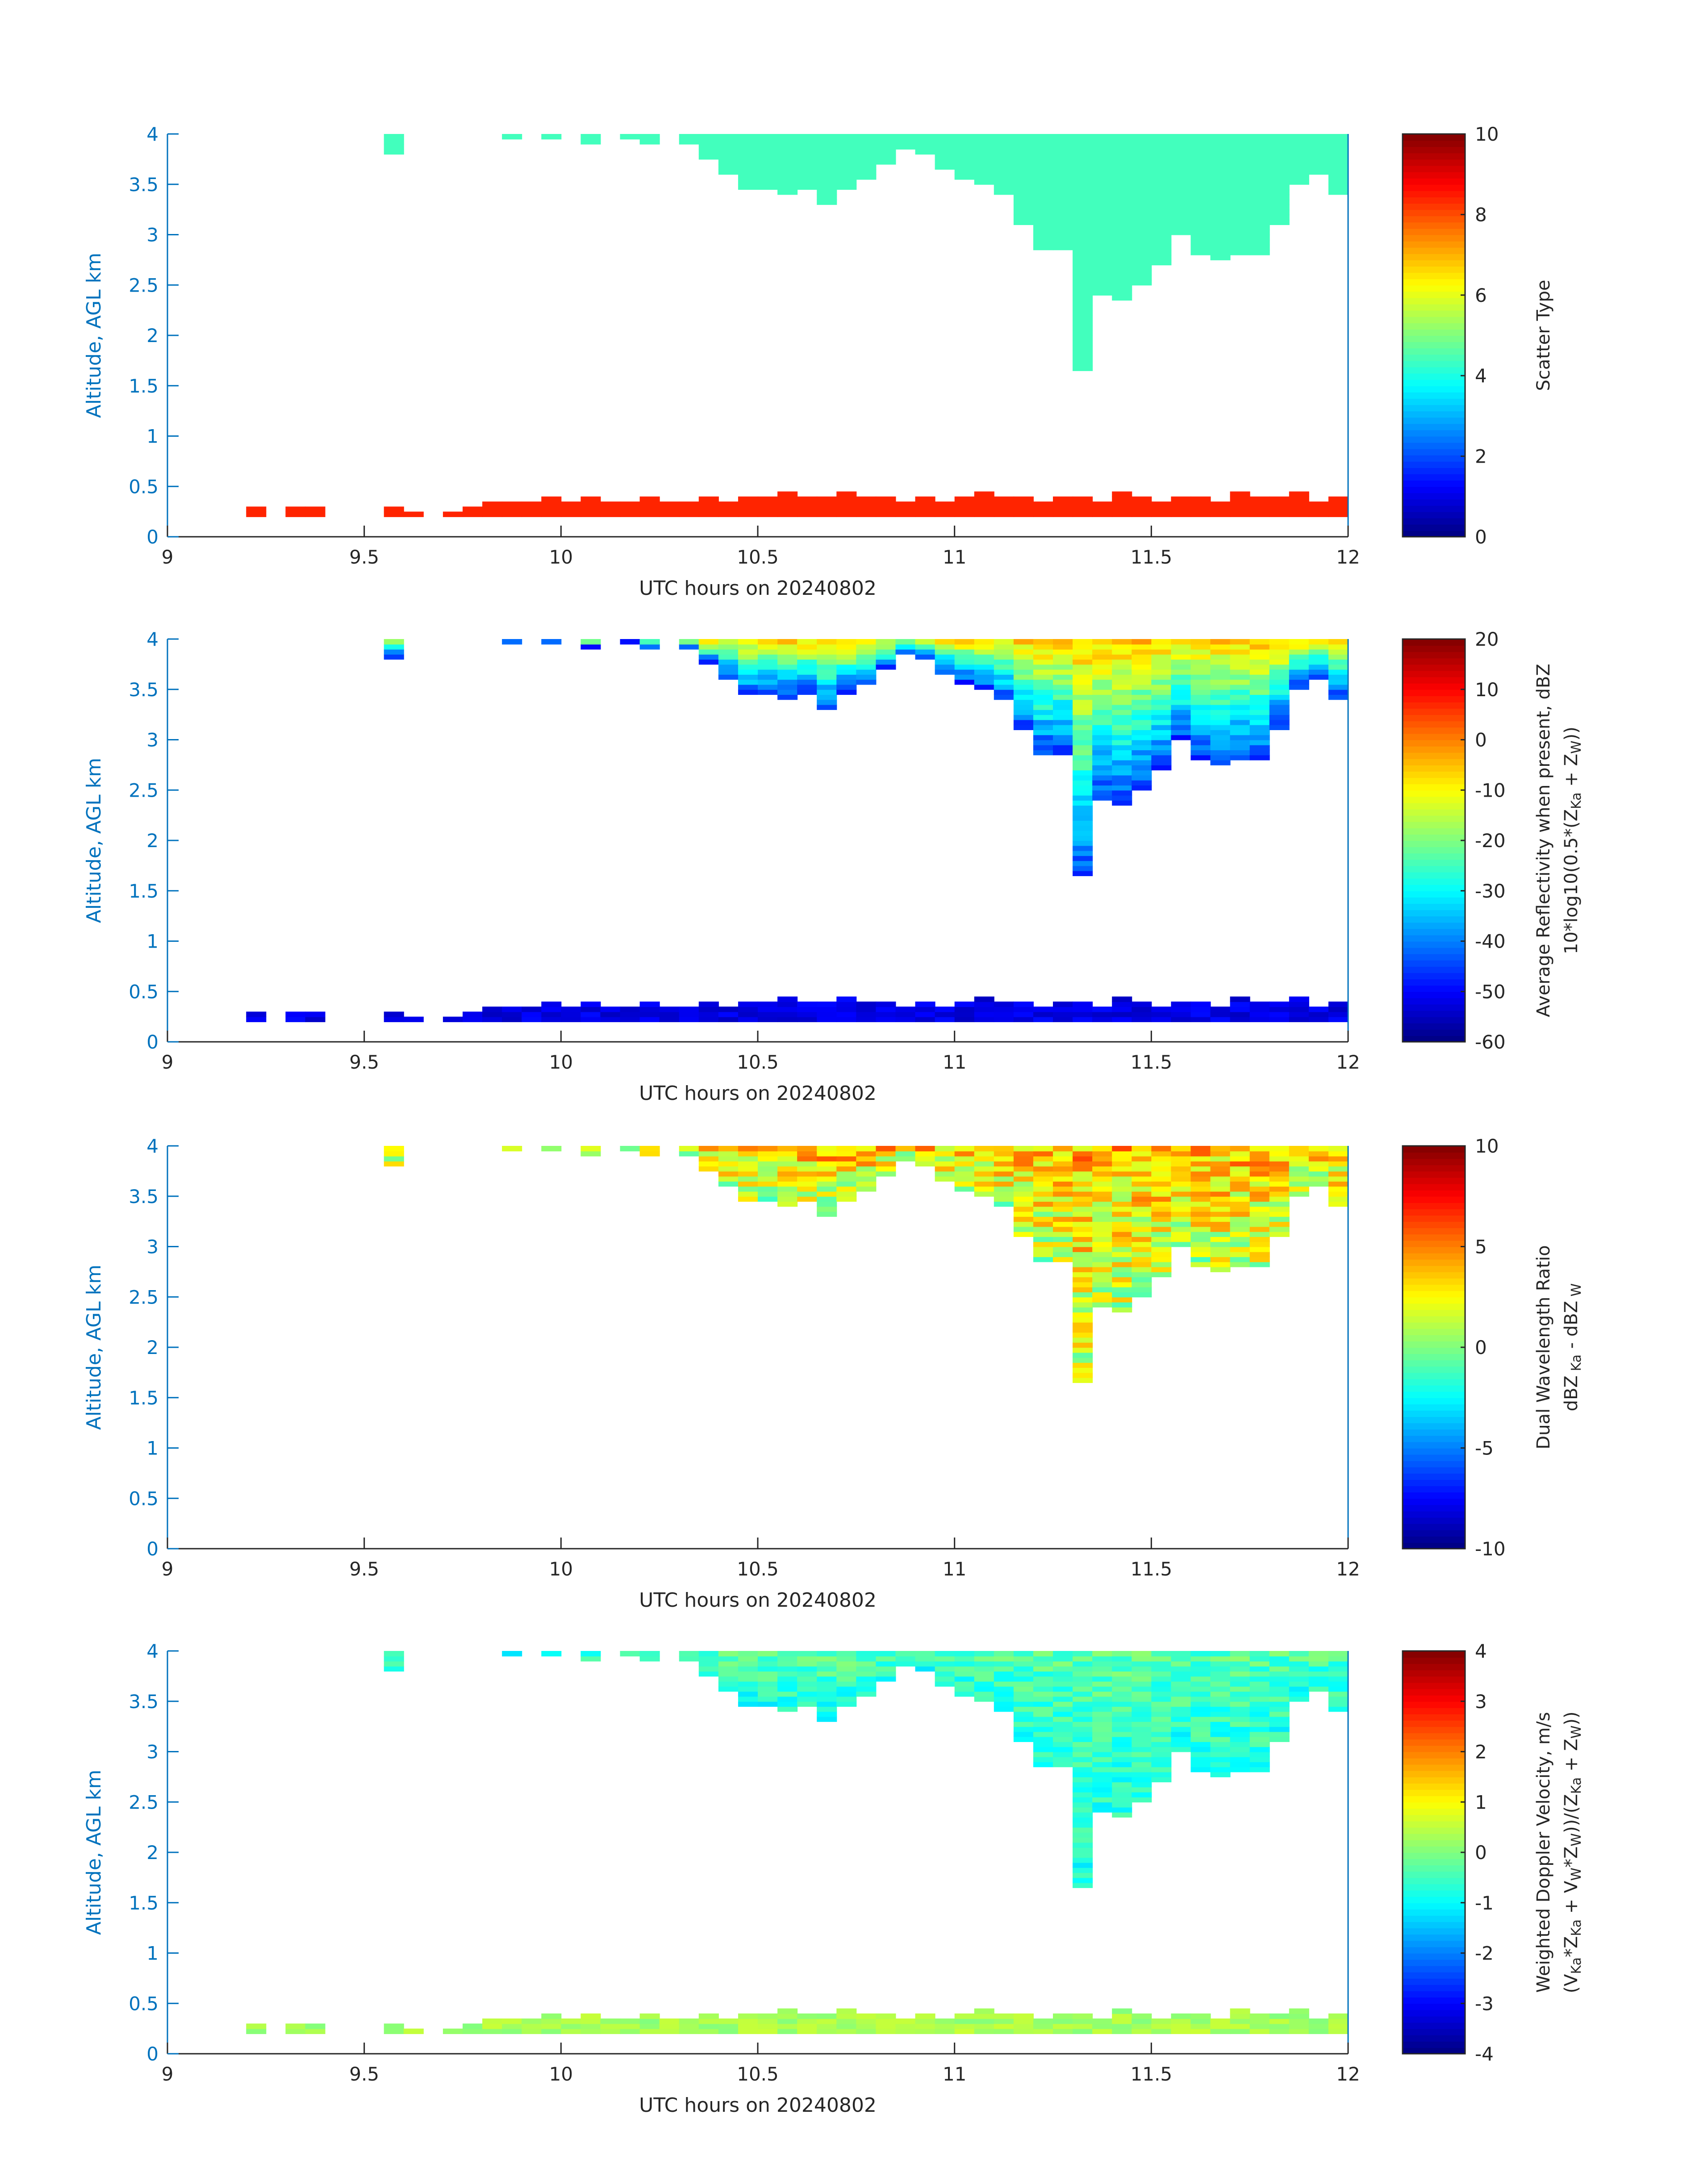 The image size is (1708, 2177). Describe the element at coordinates (1481, 1702) in the screenshot. I see `colorbar-tick-label: 3` at that location.